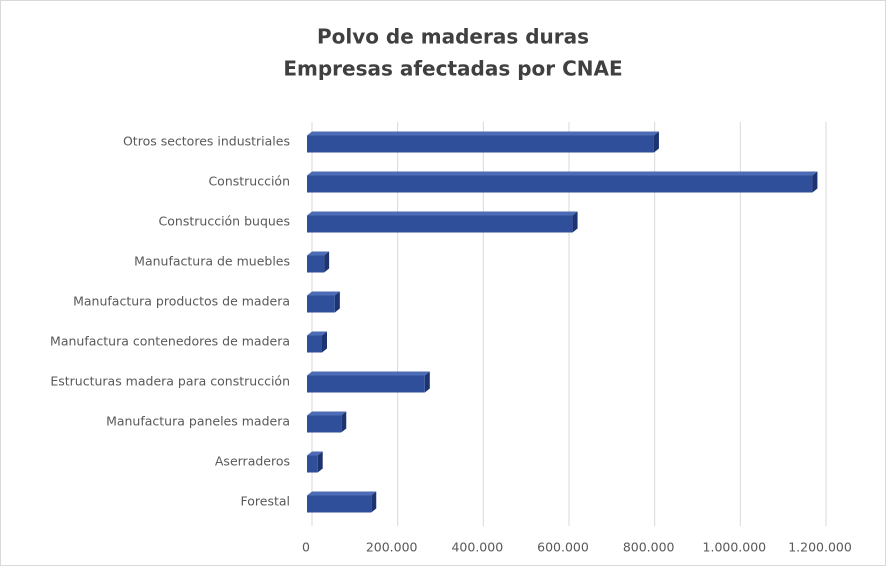  Describe the element at coordinates (649, 547) in the screenshot. I see `x-tick-label: 800.000` at that location.